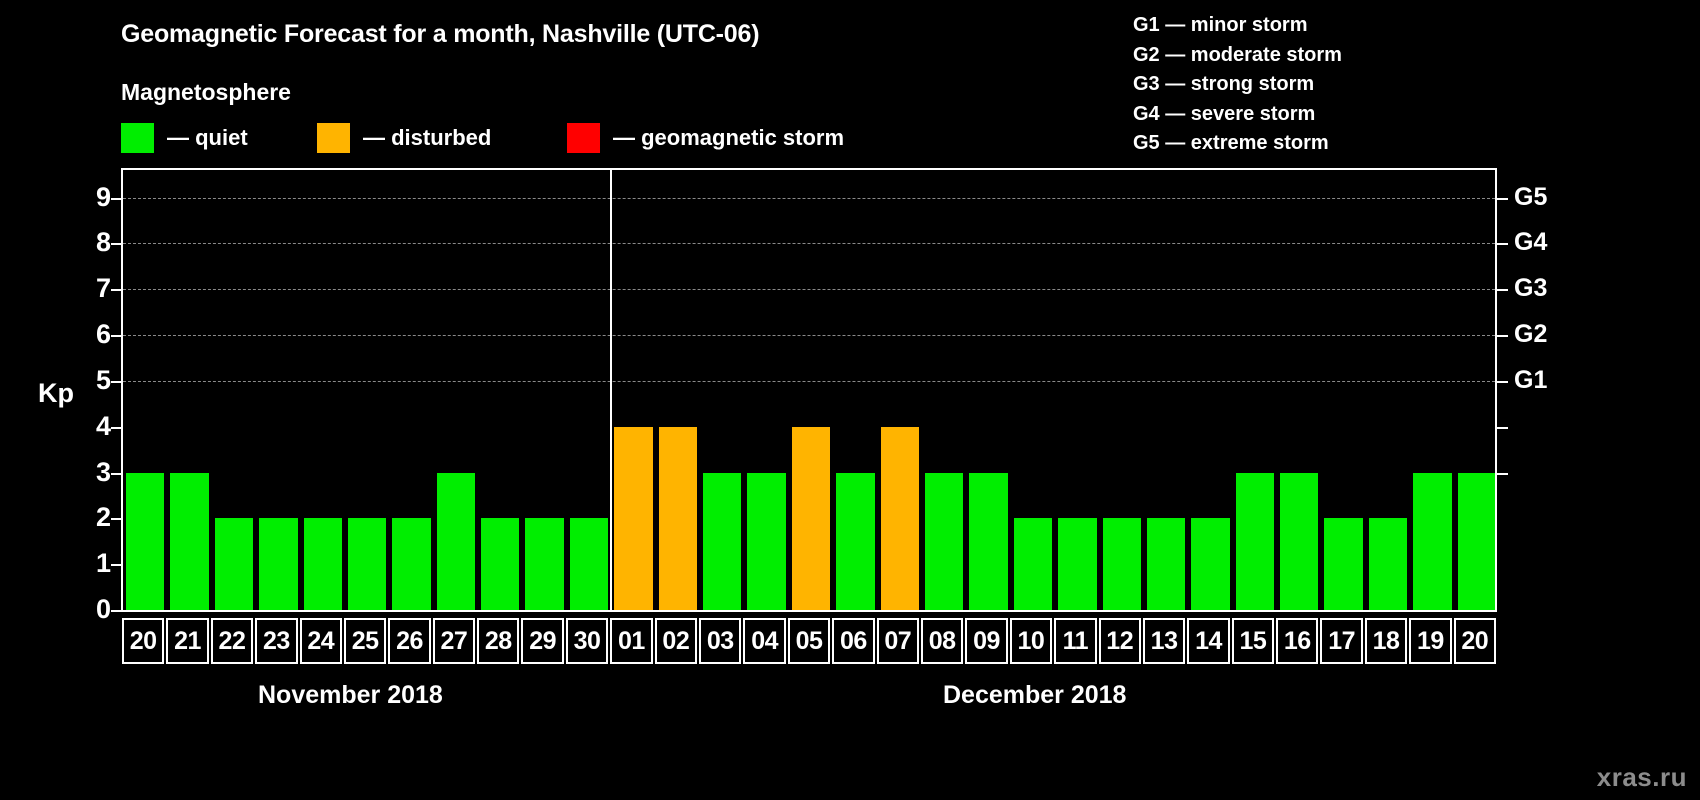 The image size is (1700, 800). Describe the element at coordinates (1531, 242) in the screenshot. I see `g-axis-label: G4` at that location.